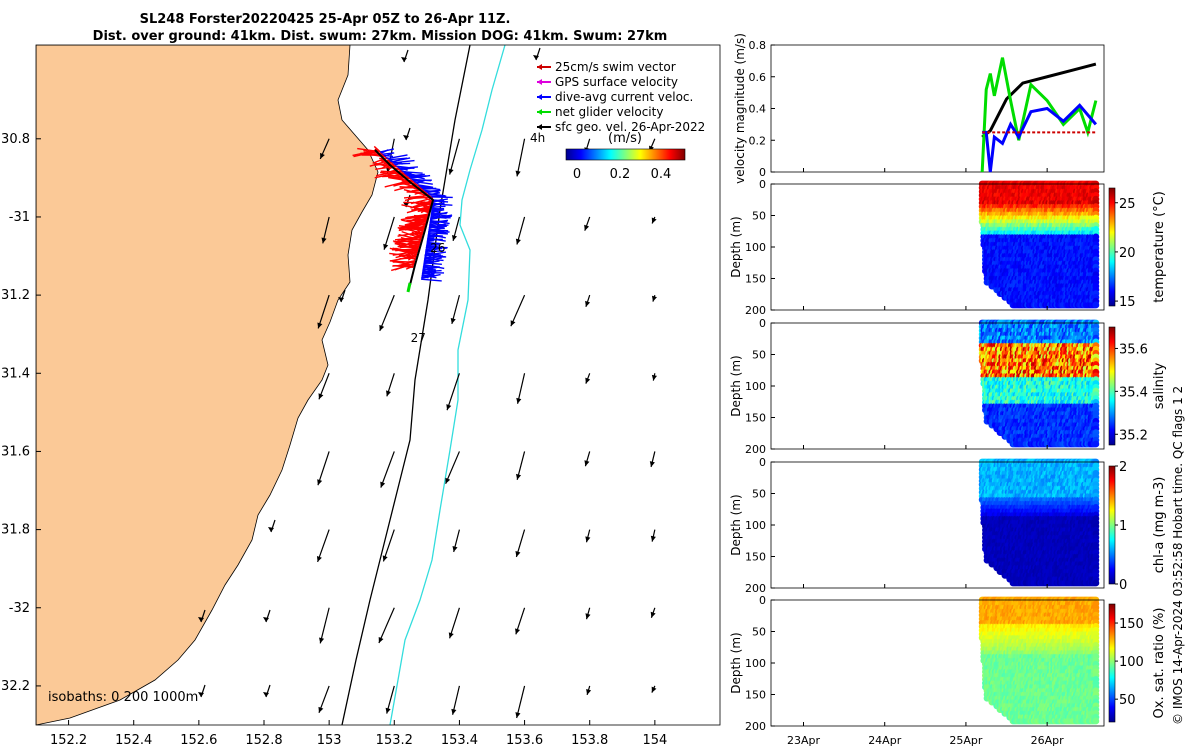 Image resolution: width=1200 pixels, height=750 pixels. I want to click on velocity-y-tick-label: 0.6, so click(758, 77).